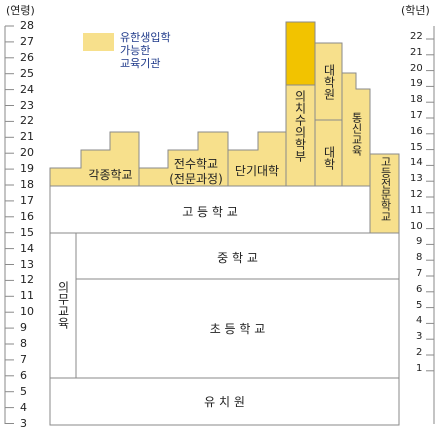  Describe the element at coordinates (27, 89) in the screenshot. I see `age-label: 24` at that location.